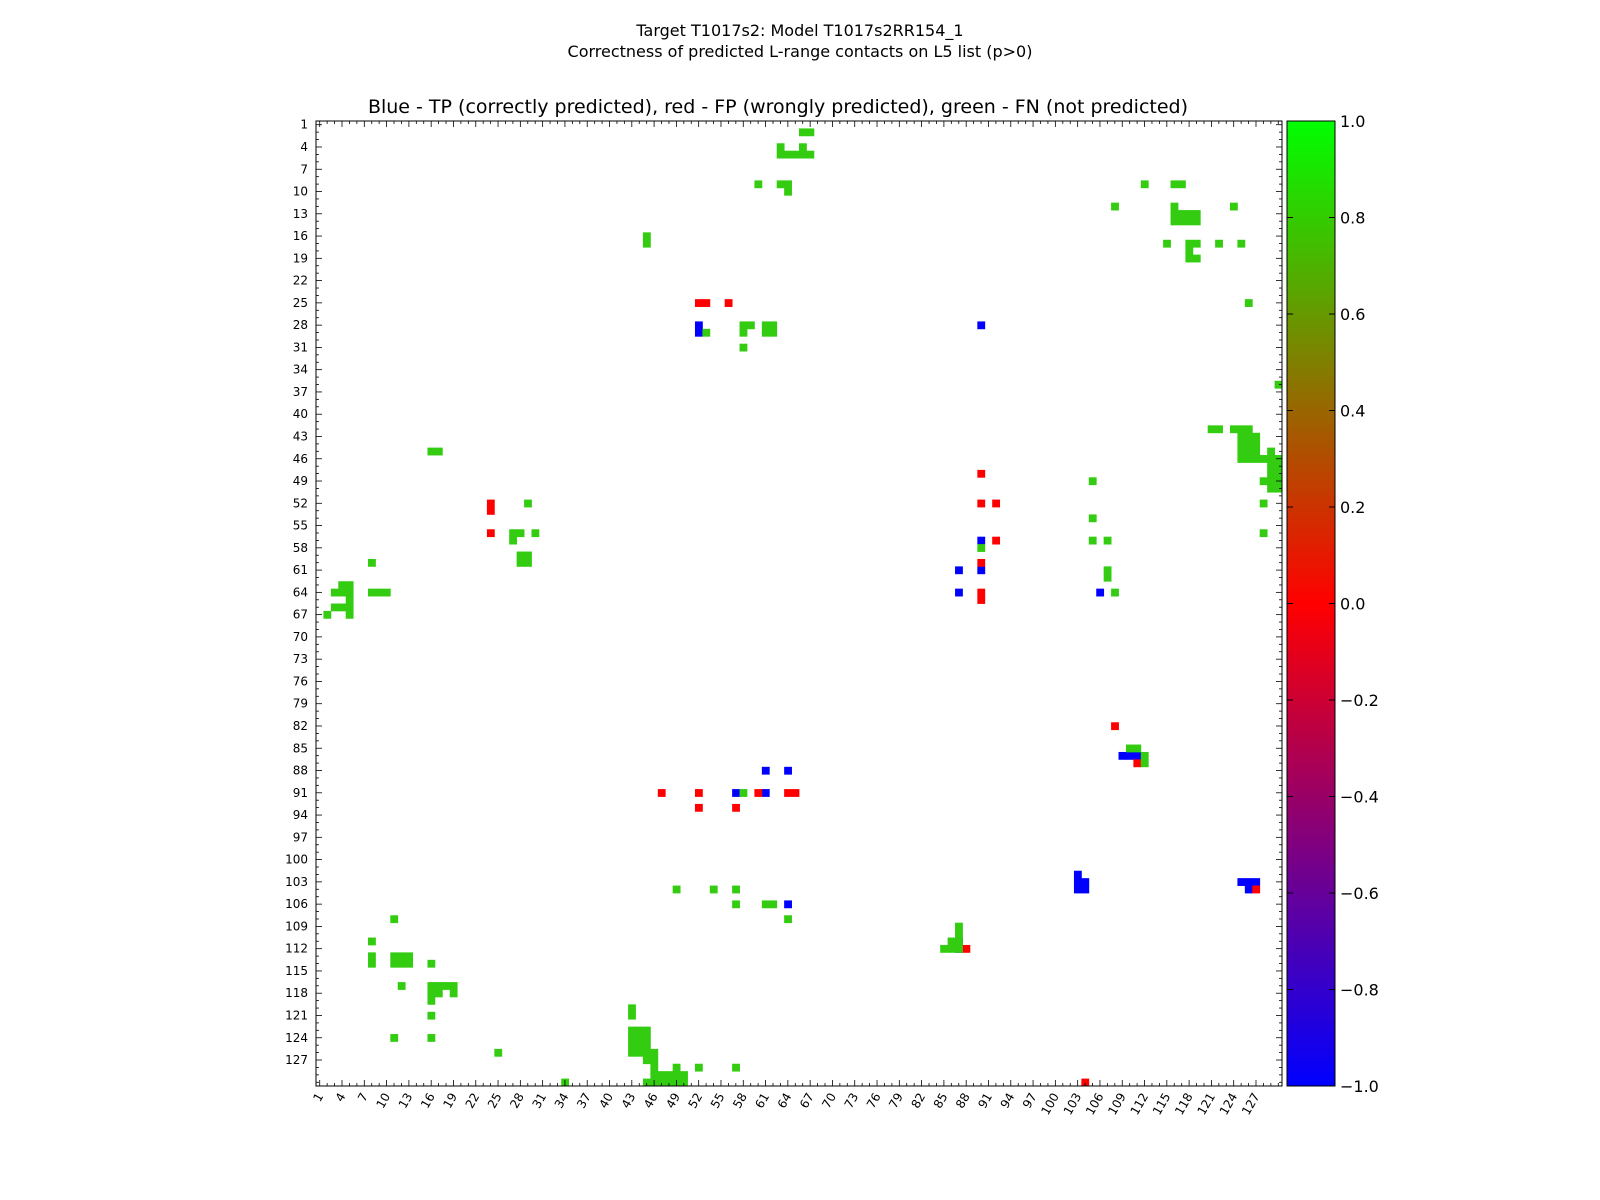 The height and width of the screenshot is (1200, 1600). Describe the element at coordinates (300, 526) in the screenshot. I see `y-tick-label: 55` at that location.